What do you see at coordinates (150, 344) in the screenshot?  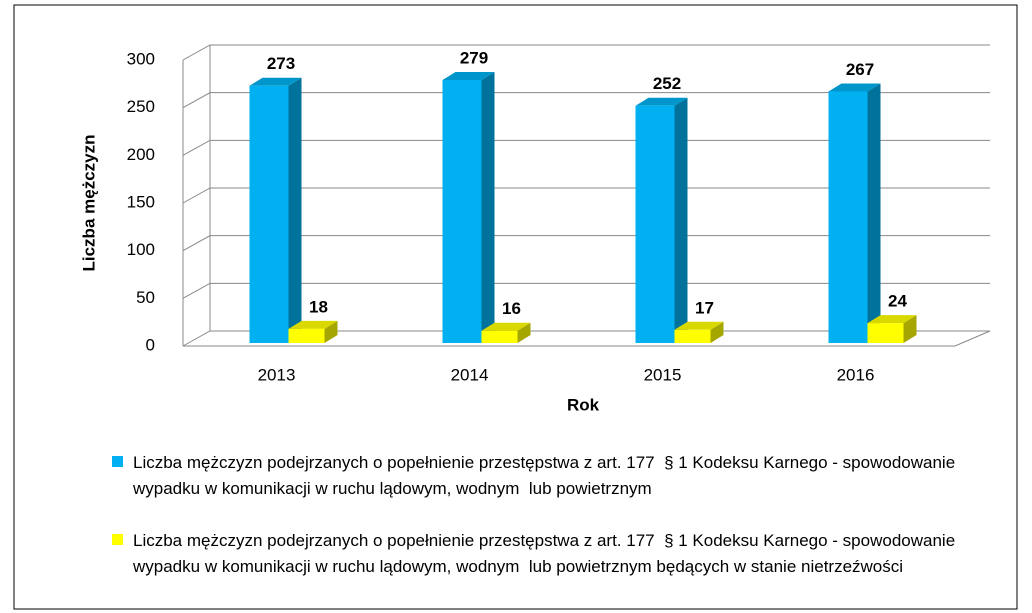 I see `y-tick-label: 0` at bounding box center [150, 344].